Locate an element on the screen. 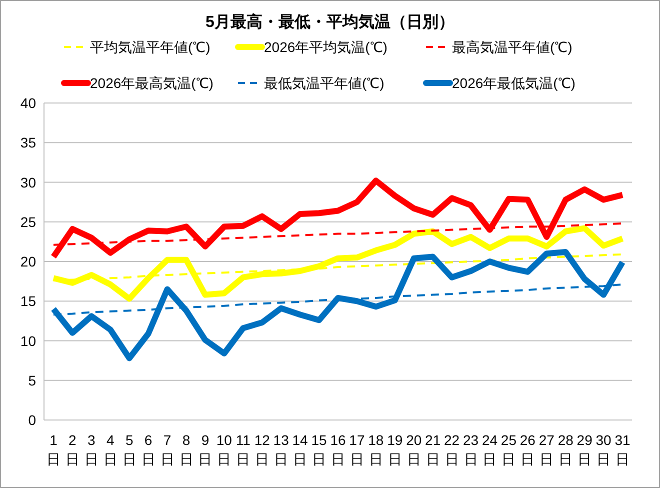  y-tick-label: 5 is located at coordinates (32, 380).